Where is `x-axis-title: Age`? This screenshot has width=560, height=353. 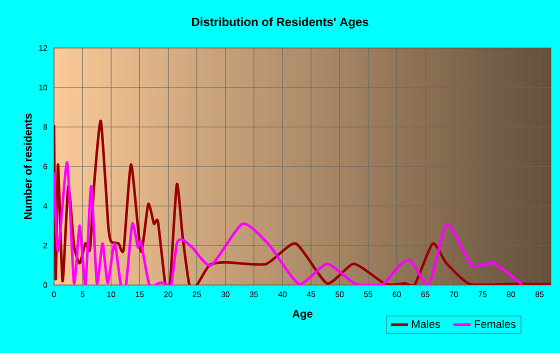 x-axis-title: Age is located at coordinates (302, 315).